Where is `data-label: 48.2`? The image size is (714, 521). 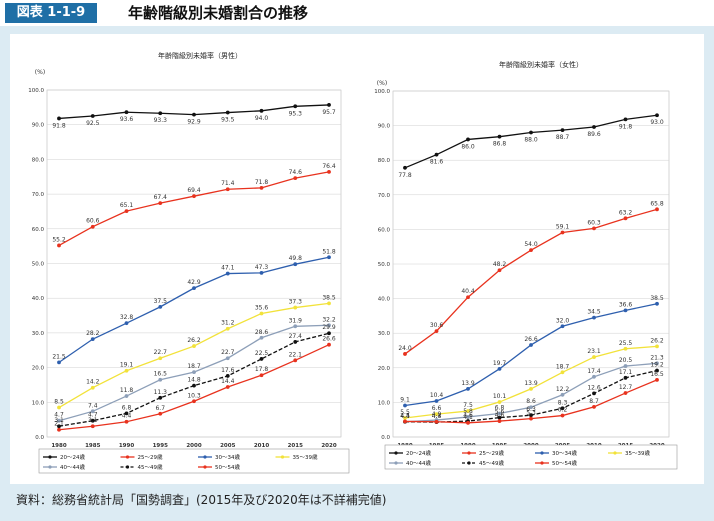
data-label: 48.2 is located at coordinates (500, 264).